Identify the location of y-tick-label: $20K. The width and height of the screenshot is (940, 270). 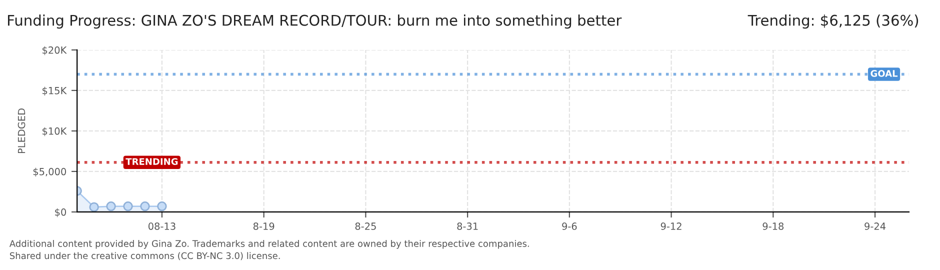
(54, 51).